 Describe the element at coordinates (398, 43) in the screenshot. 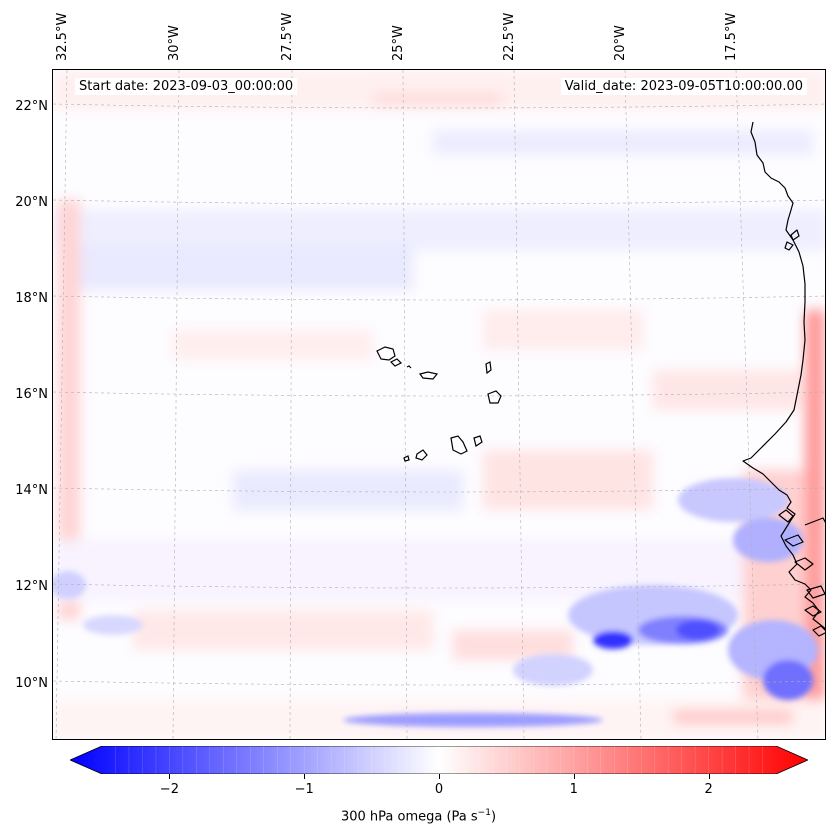

I see `longitude-label: 25°W` at that location.